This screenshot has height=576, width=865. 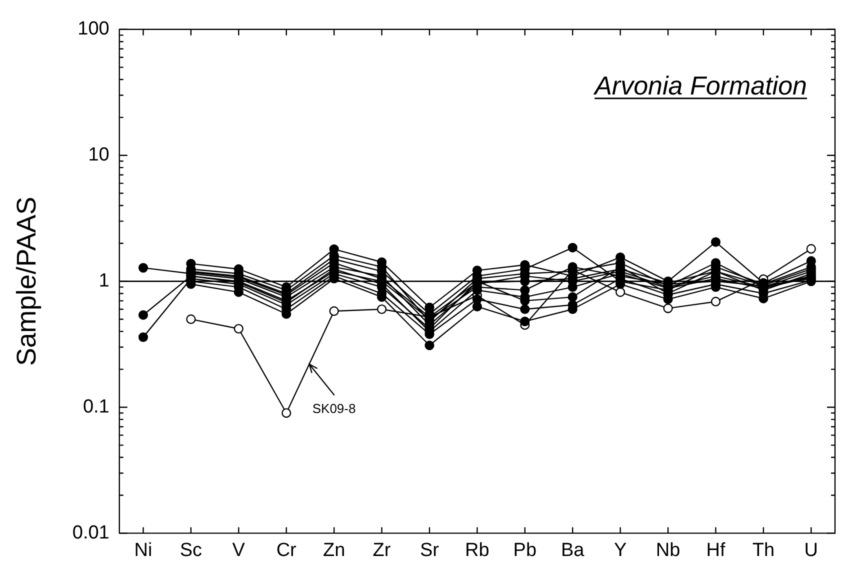 I want to click on x-tick-label: Rb, so click(x=477, y=550).